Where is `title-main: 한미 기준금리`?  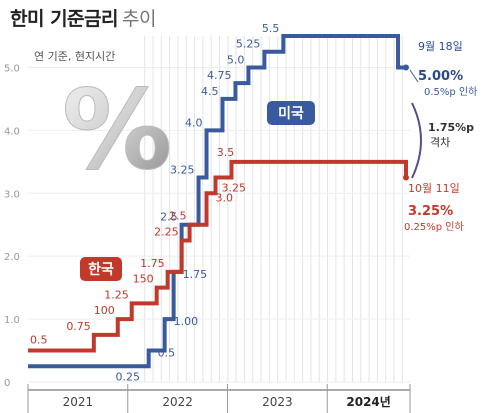
title-main: 한미 기준금리 is located at coordinates (64, 19).